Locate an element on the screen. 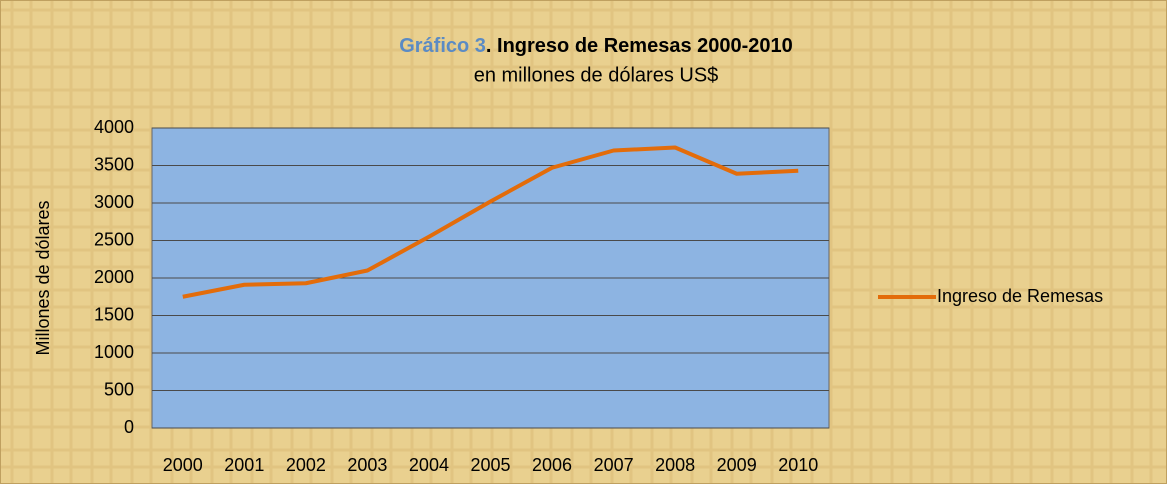 This screenshot has height=484, width=1167. y-tick-label: 1000 is located at coordinates (114, 352).